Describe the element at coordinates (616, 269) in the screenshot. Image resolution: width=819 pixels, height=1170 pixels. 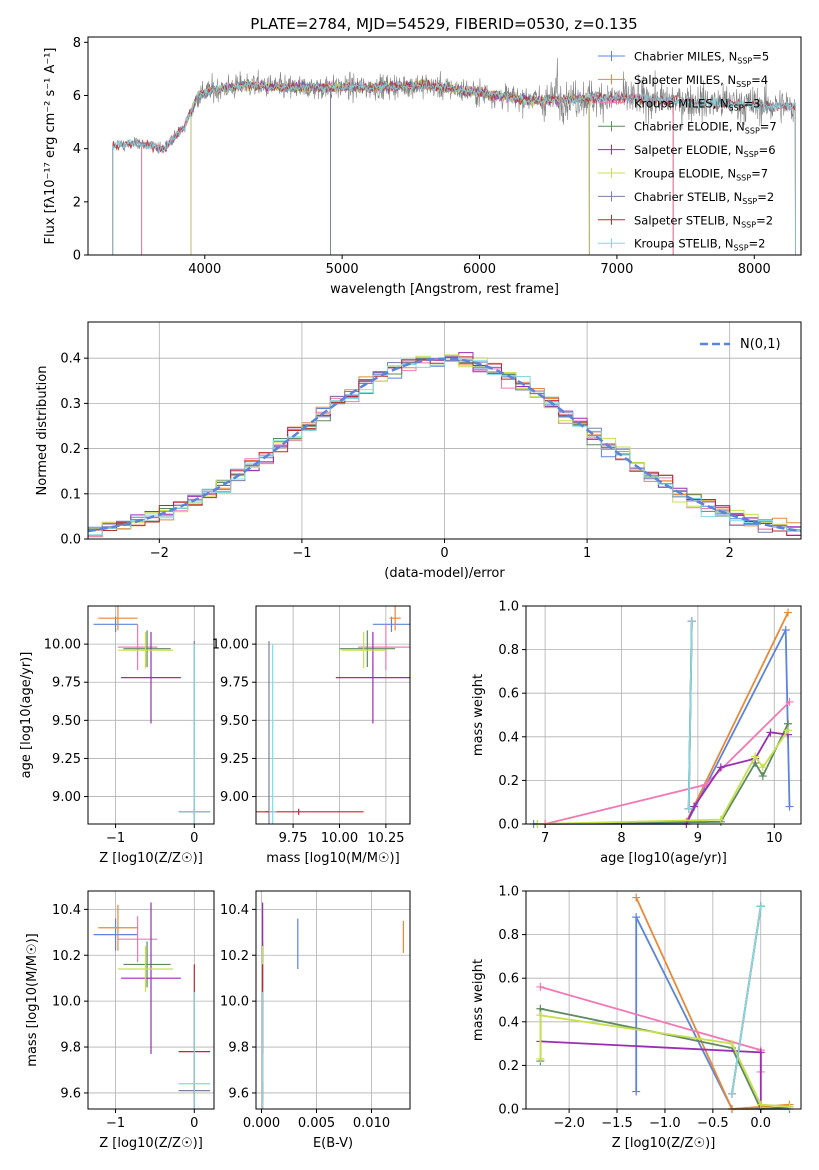
I see `x-tick-label: 7000` at that location.